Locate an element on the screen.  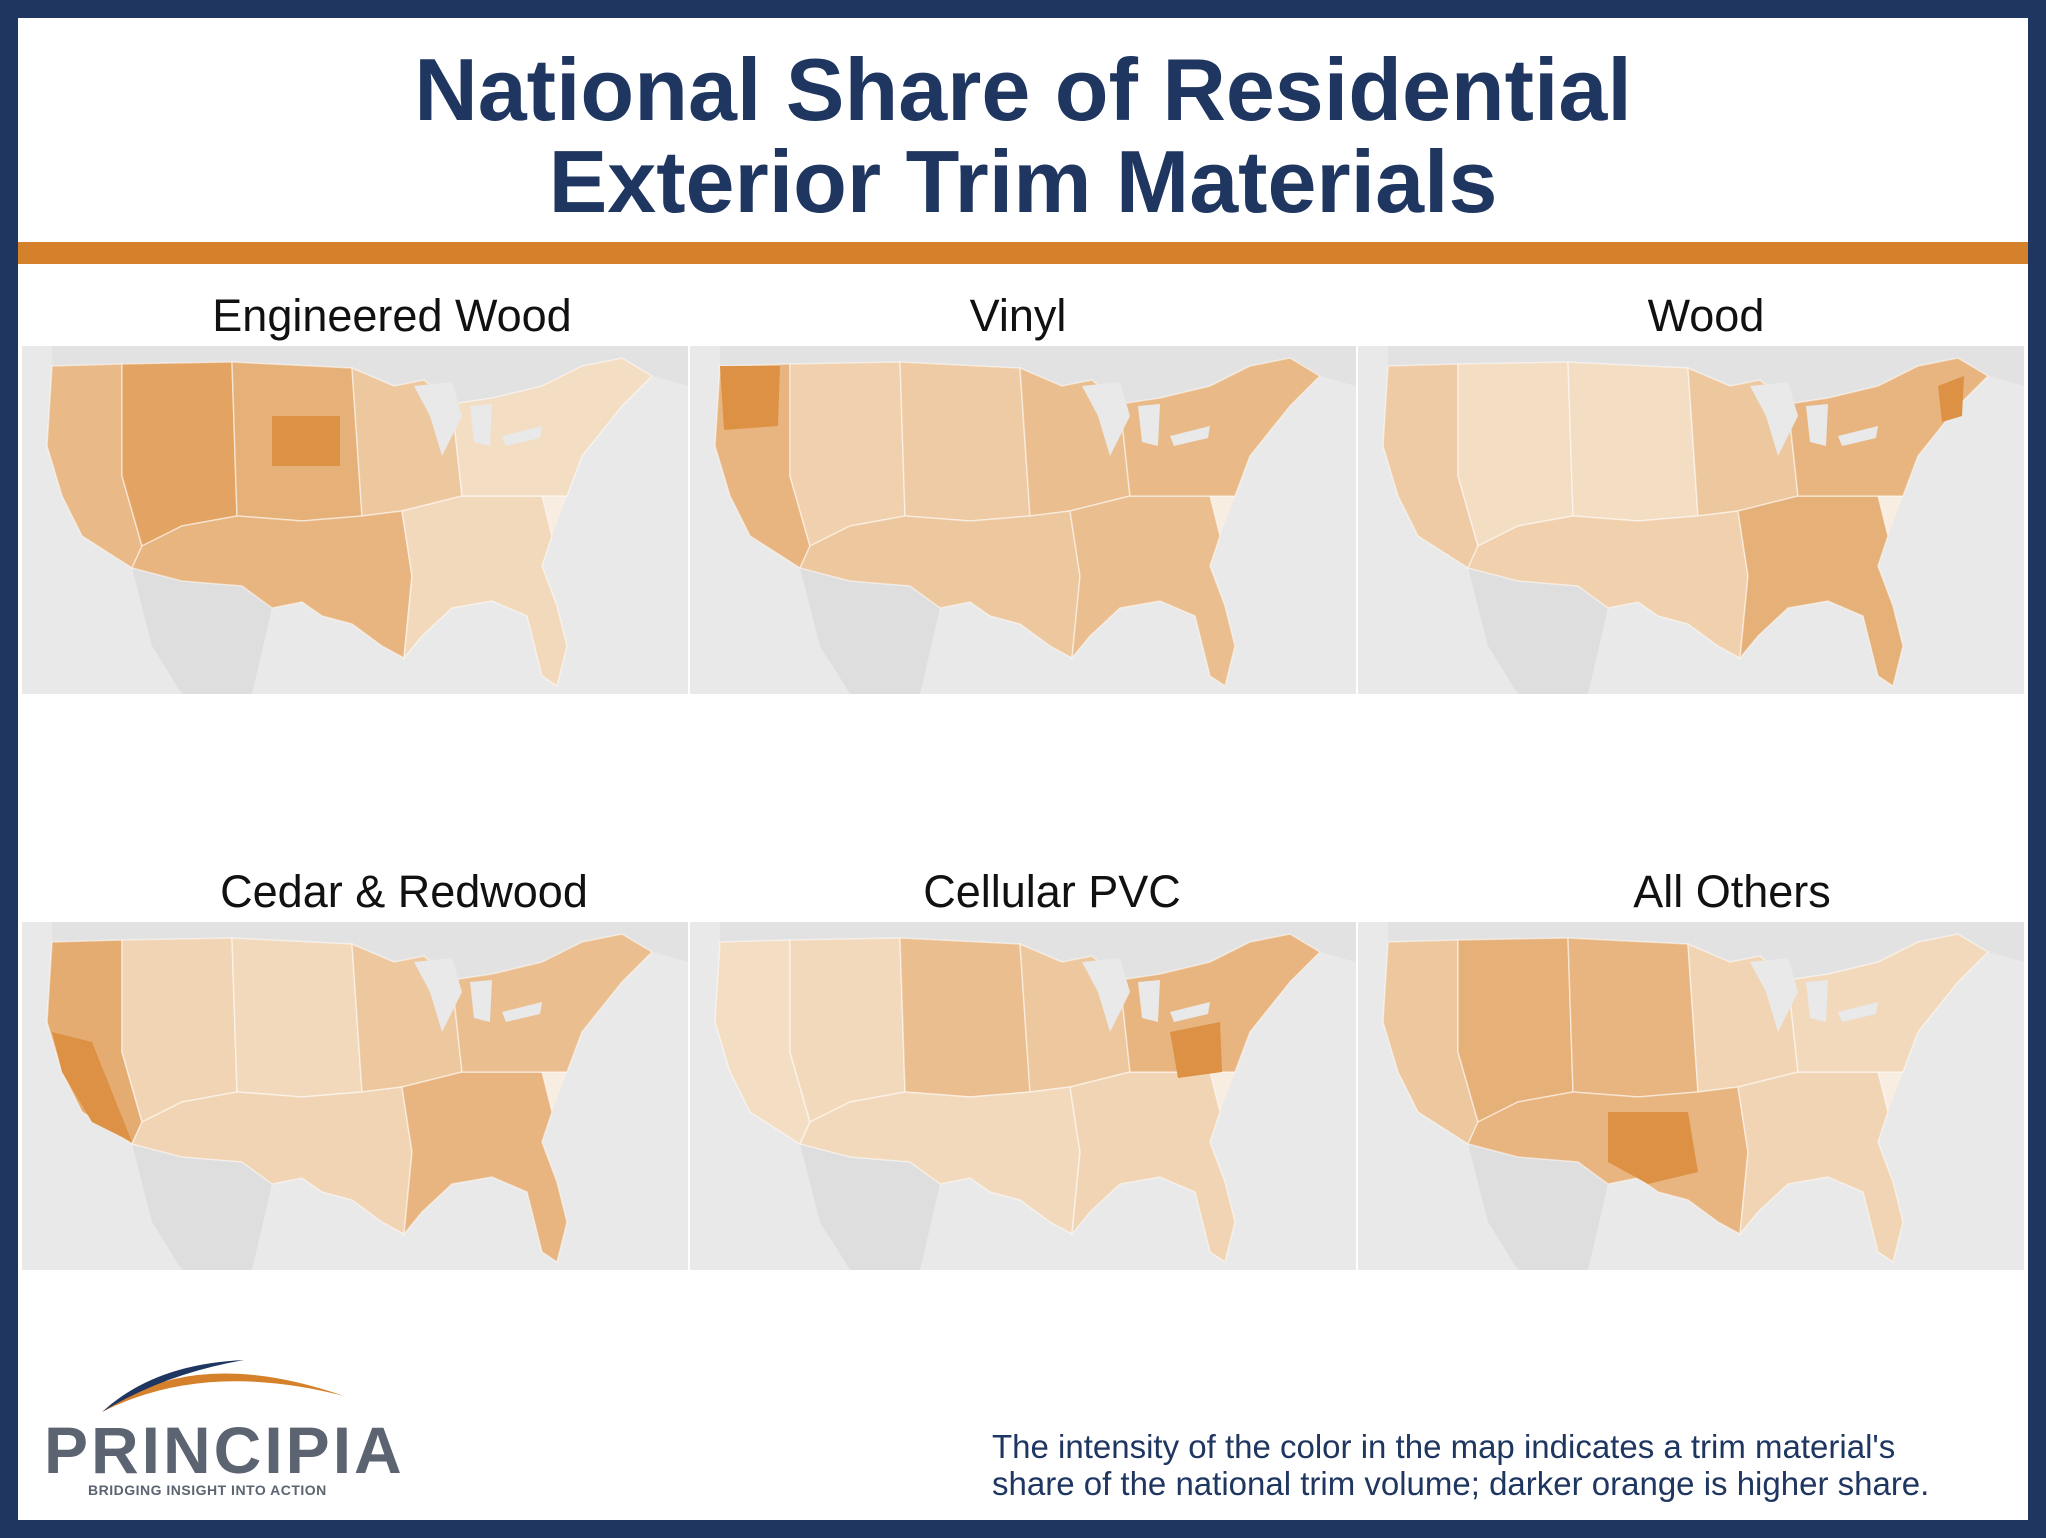
map-engineered-wood is located at coordinates (355, 520).